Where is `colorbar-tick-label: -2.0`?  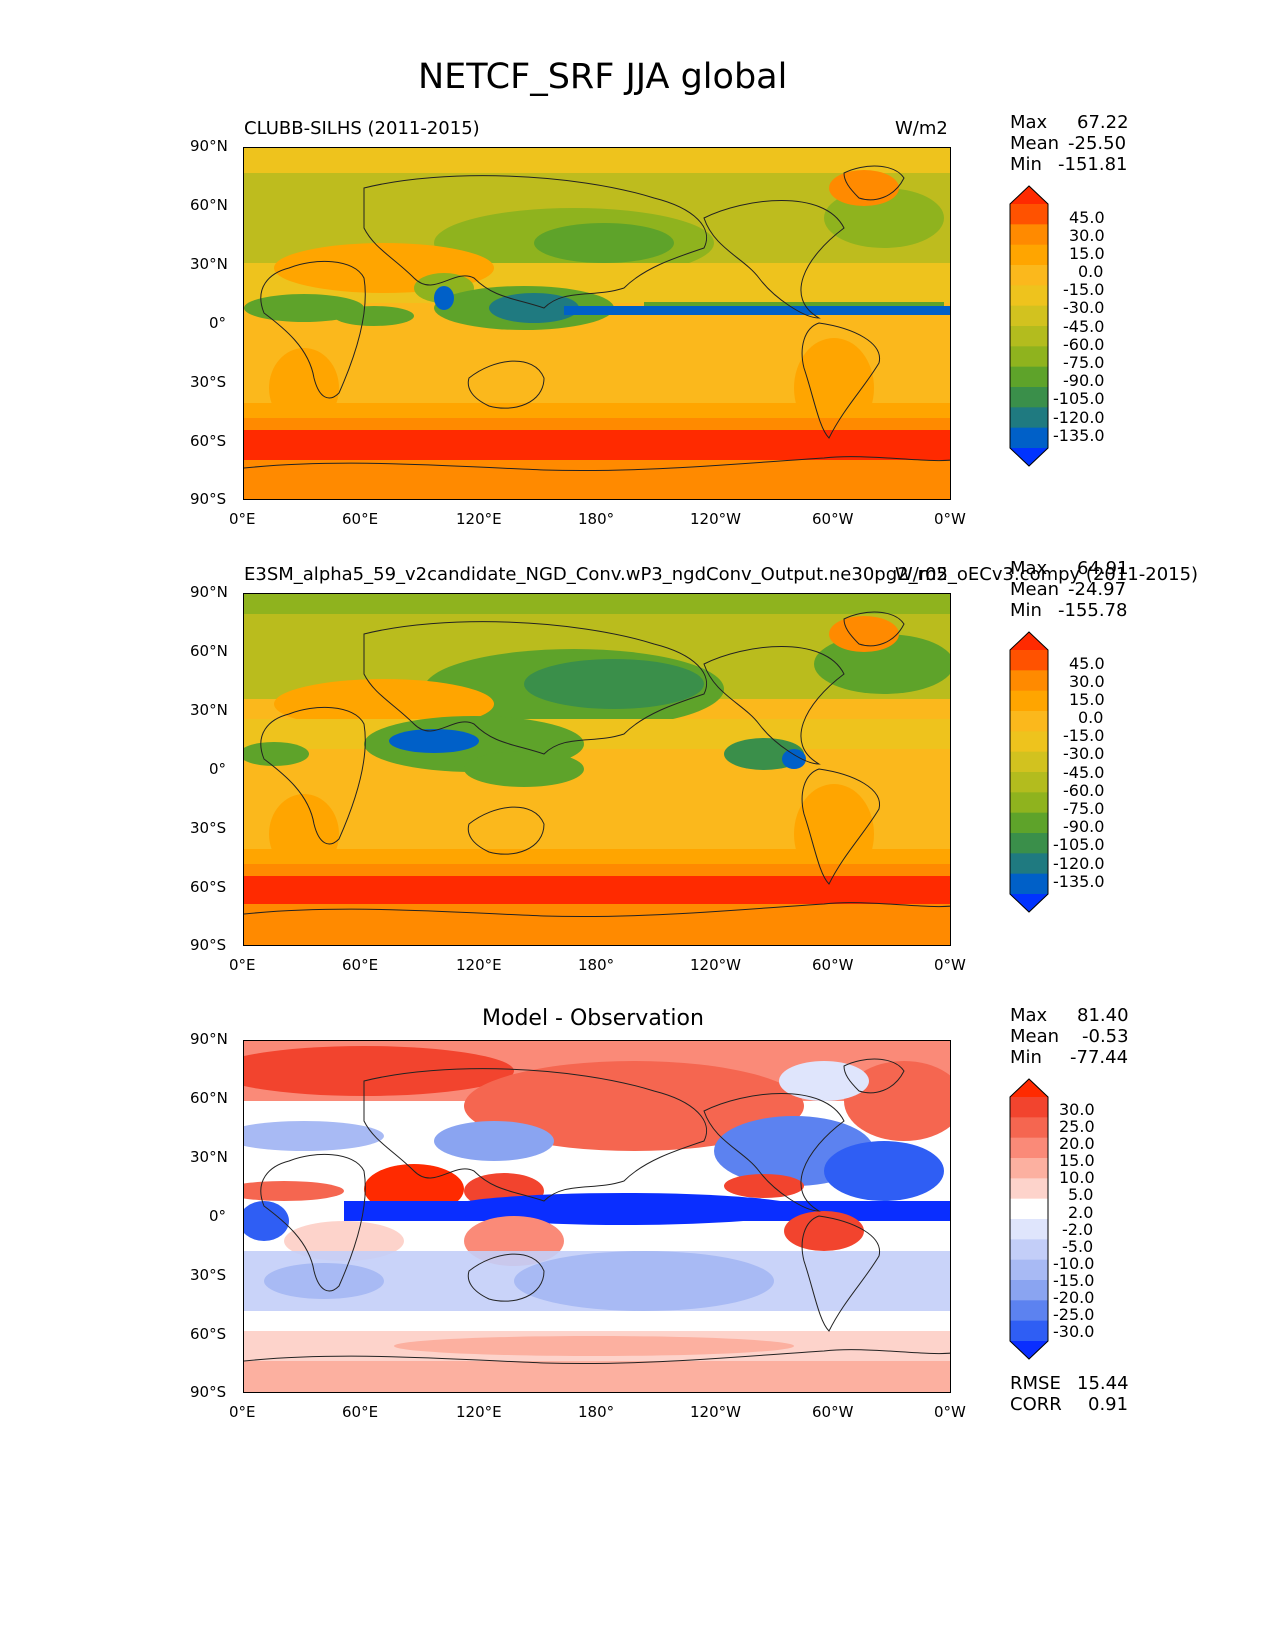 colorbar-tick-label: -2.0 is located at coordinates (1078, 1229).